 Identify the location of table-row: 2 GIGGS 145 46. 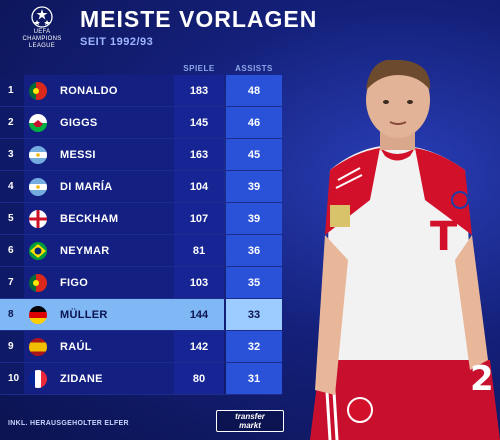
(141, 123).